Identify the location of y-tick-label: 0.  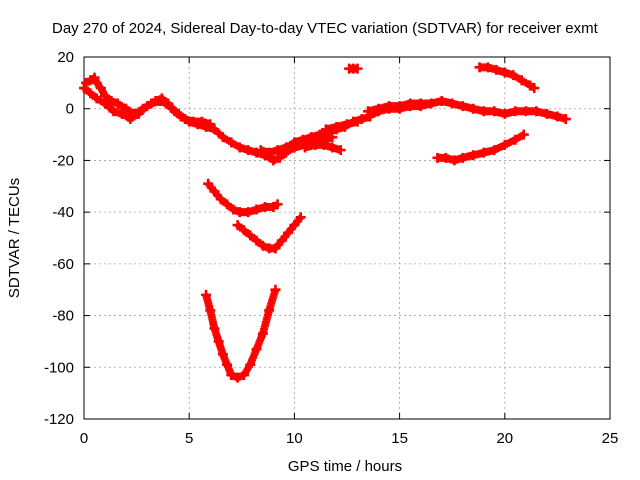
(70, 109).